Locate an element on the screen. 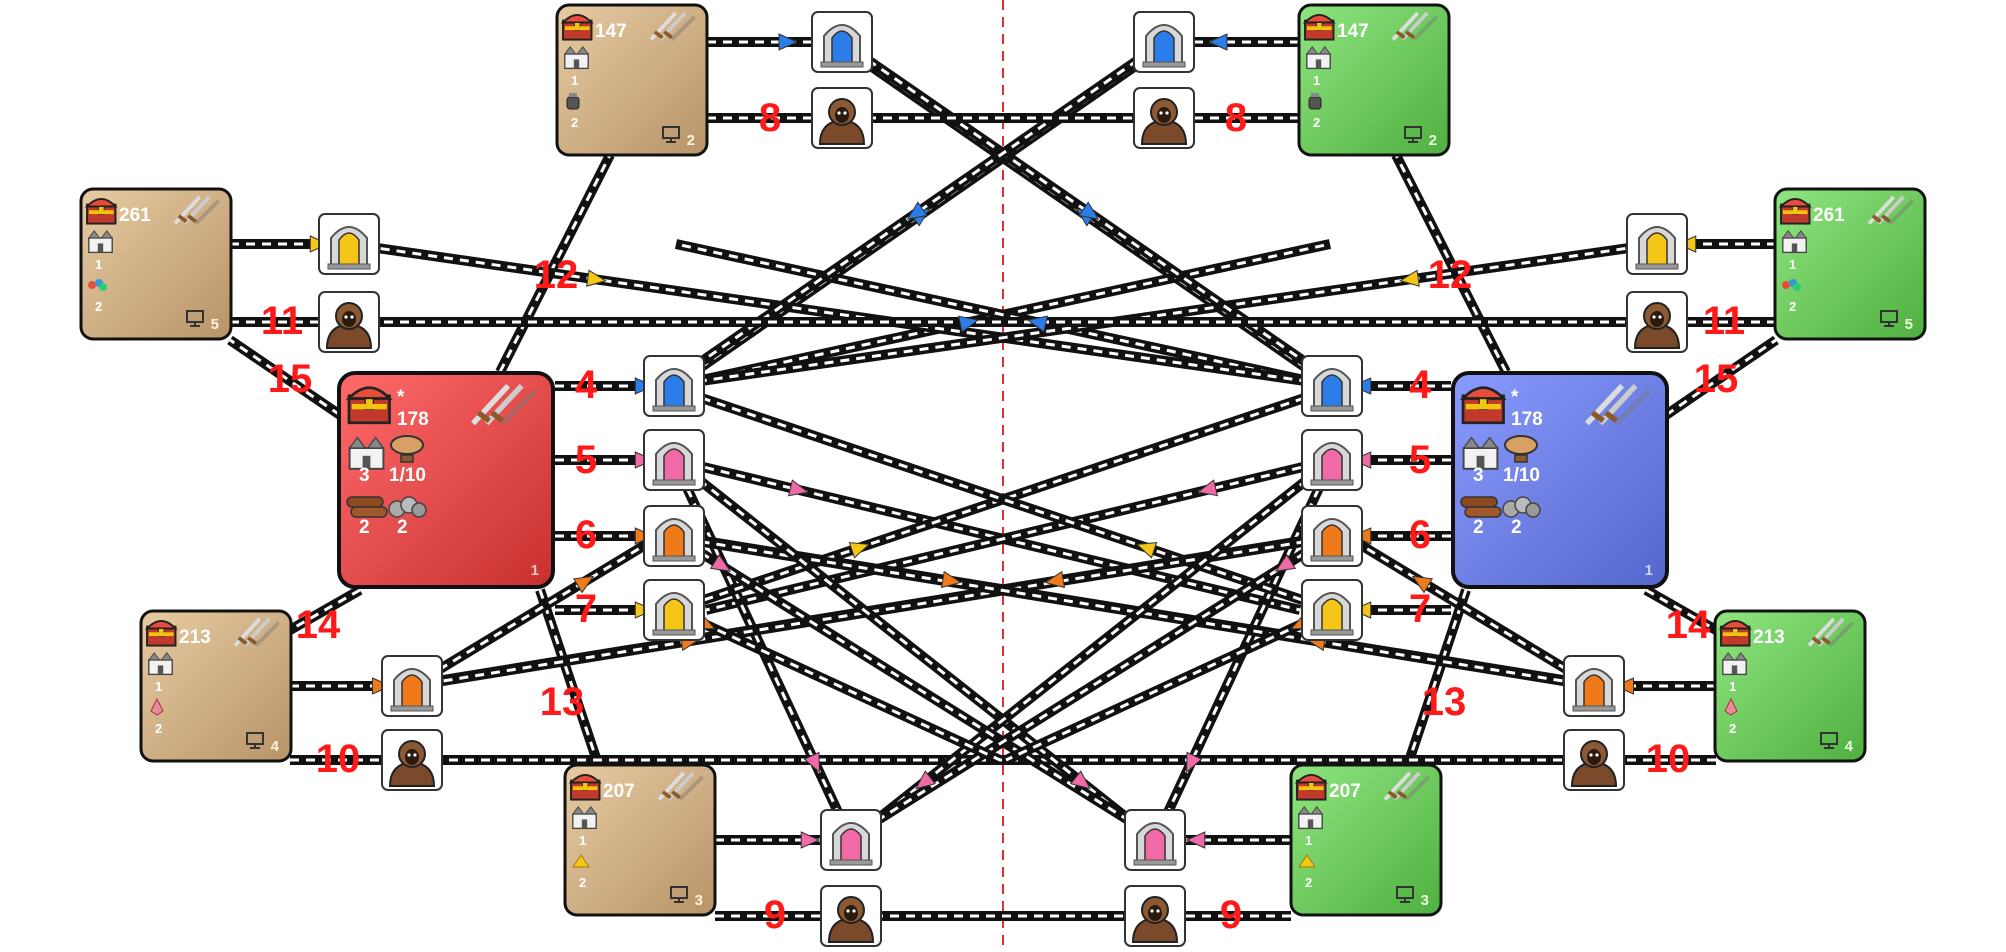 The image size is (2006, 952). zone-tile-l4: 213 1 2 4 is located at coordinates (216, 686).